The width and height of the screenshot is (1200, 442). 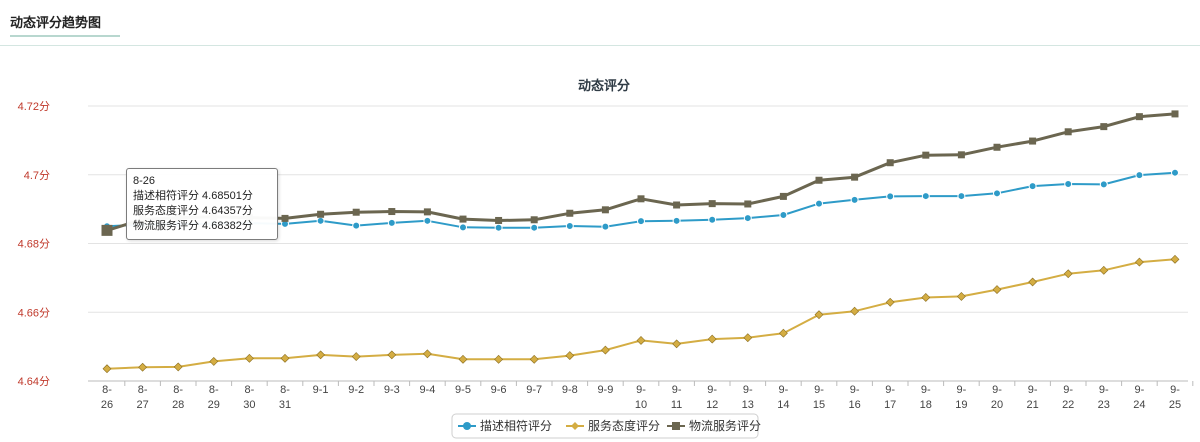 What do you see at coordinates (178, 397) in the screenshot?
I see `x-tick-label: 8-28` at bounding box center [178, 397].